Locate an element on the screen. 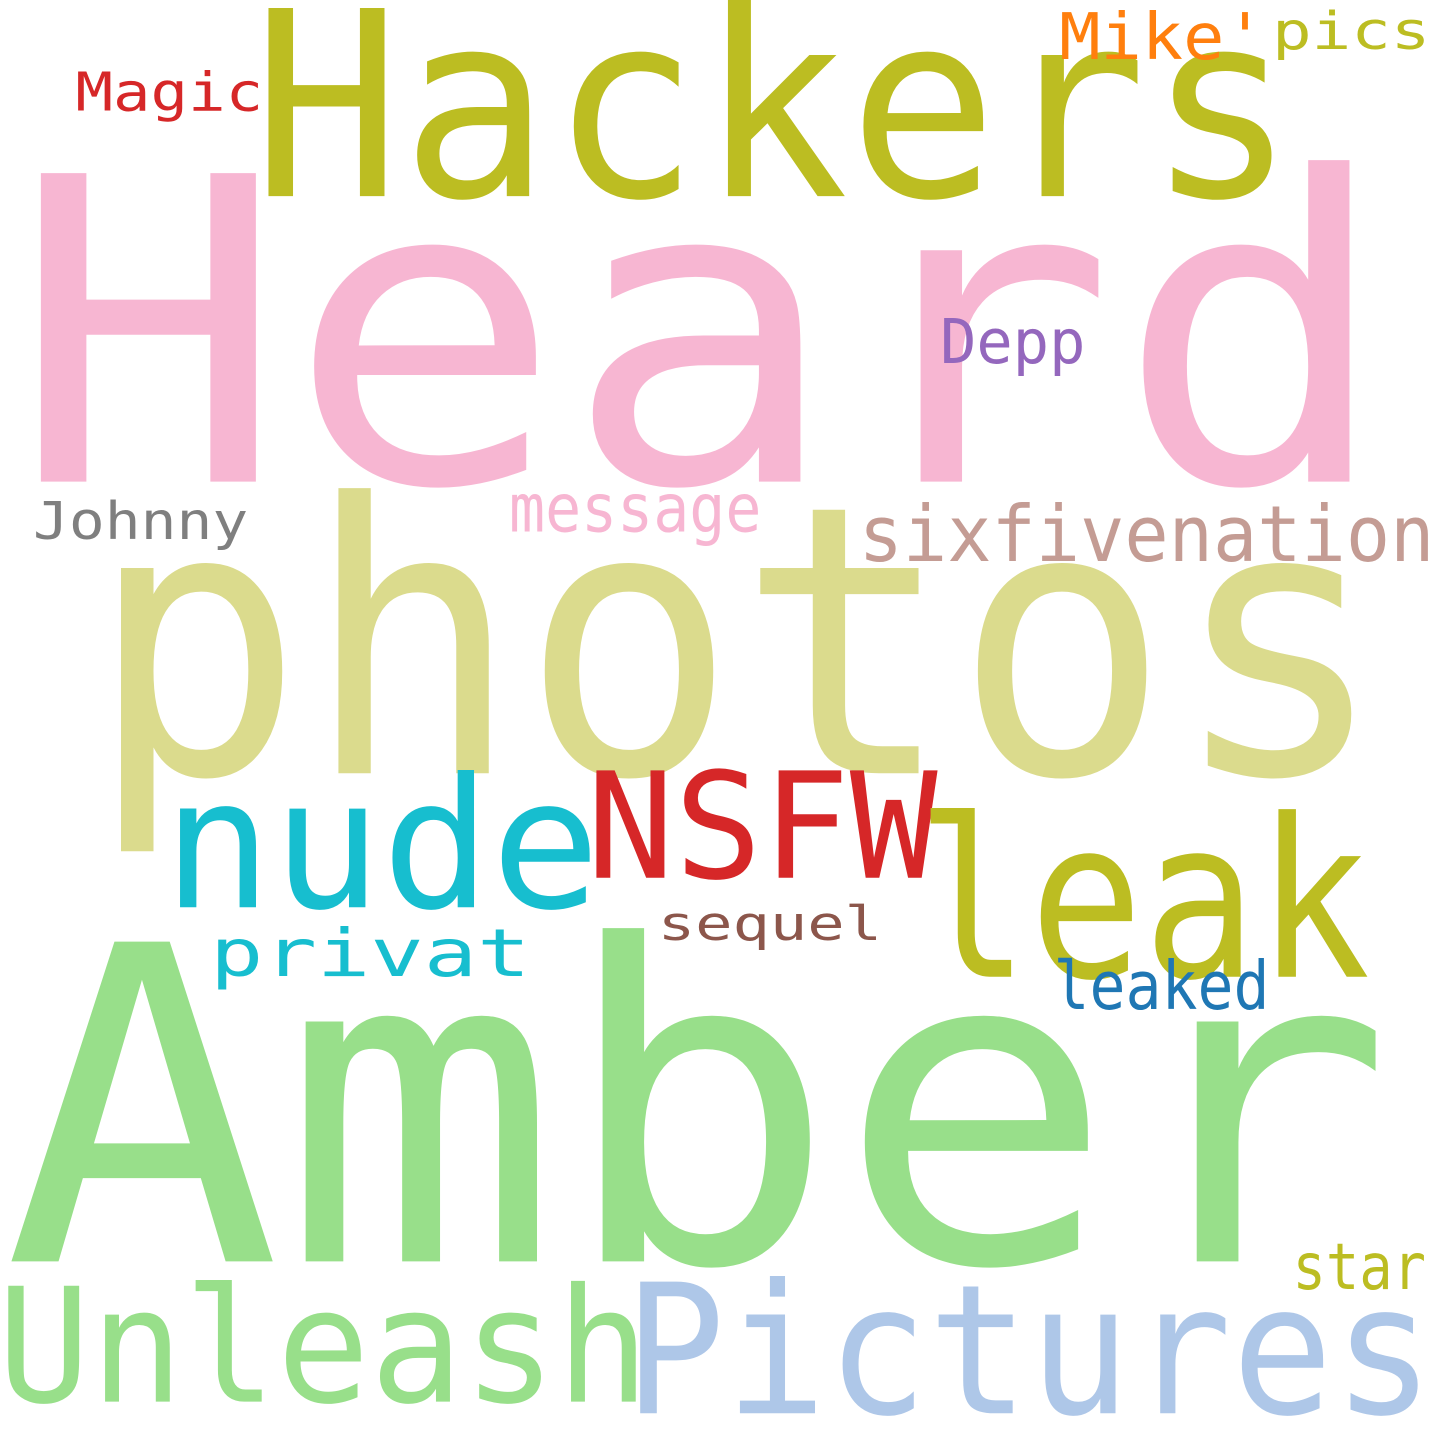  word-mike: Mike' is located at coordinates (1162, 37).